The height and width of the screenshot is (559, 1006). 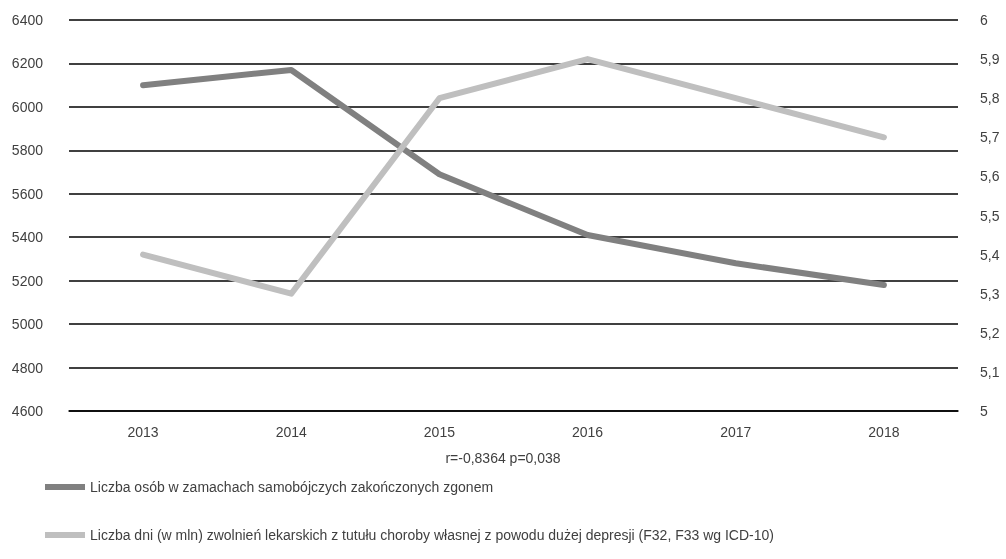 I want to click on legend-label: Liczba dni (w mln) zwolnień lekarskich z tutułu choroby własnej z powodu dużej depresji (F32, F33 wg ICD-10), so click(x=432, y=535).